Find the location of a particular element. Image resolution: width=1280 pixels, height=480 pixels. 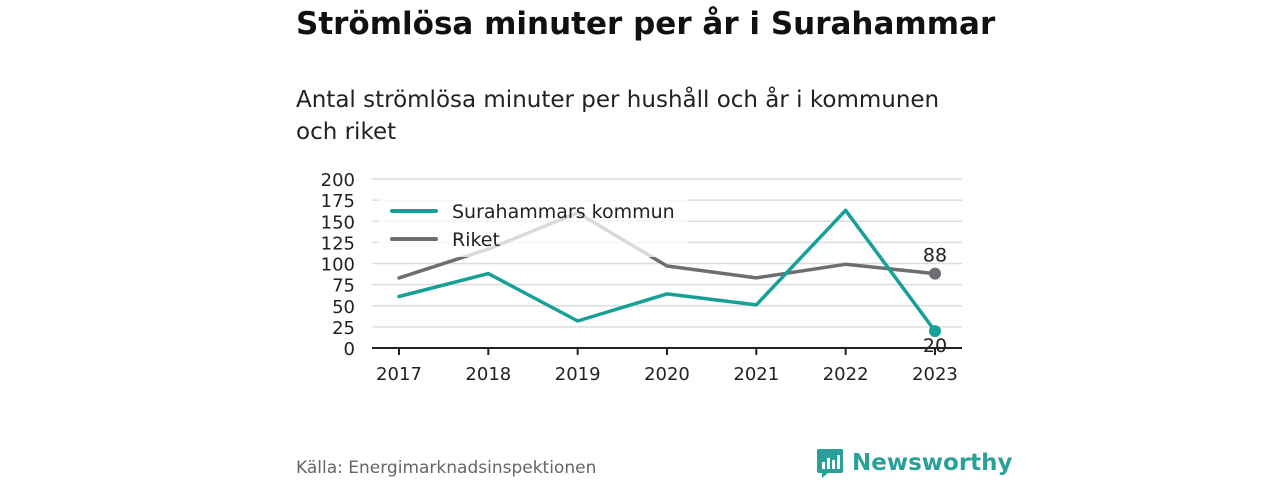

y-tick-label: 25 is located at coordinates (343, 328).